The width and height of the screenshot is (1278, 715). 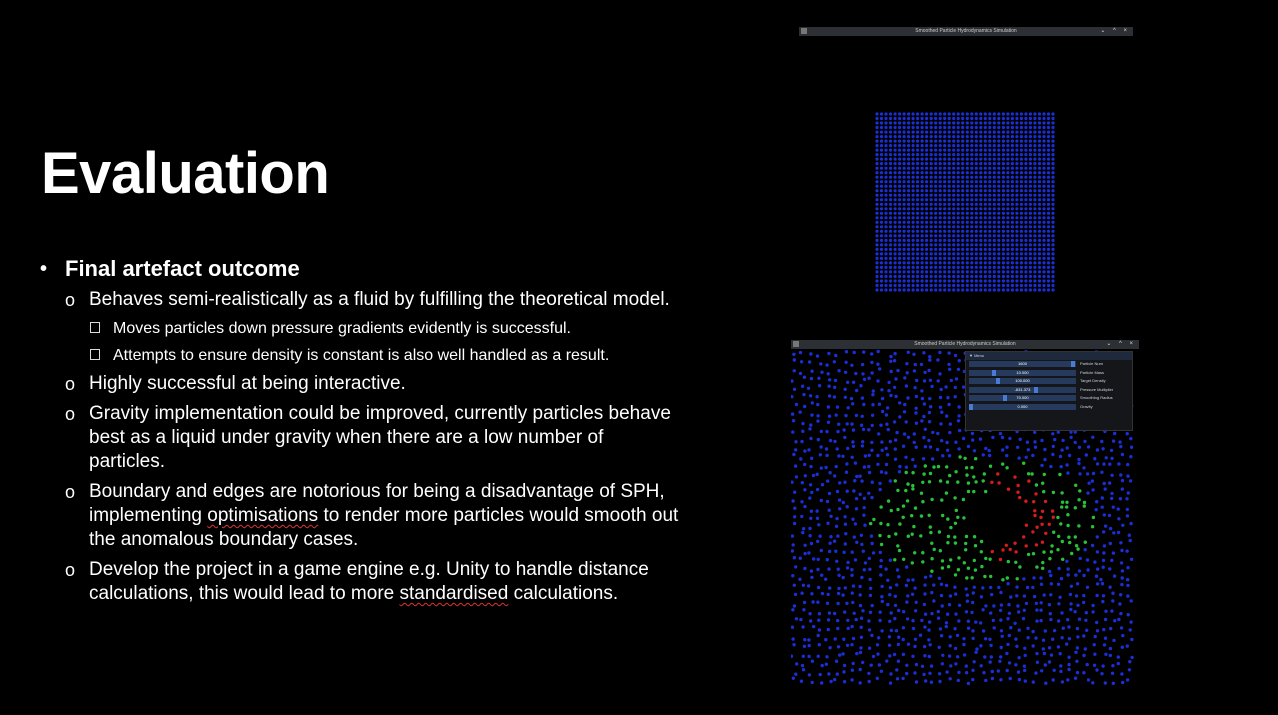 What do you see at coordinates (1022, 381) in the screenshot?
I see `slider-track: 100.000` at bounding box center [1022, 381].